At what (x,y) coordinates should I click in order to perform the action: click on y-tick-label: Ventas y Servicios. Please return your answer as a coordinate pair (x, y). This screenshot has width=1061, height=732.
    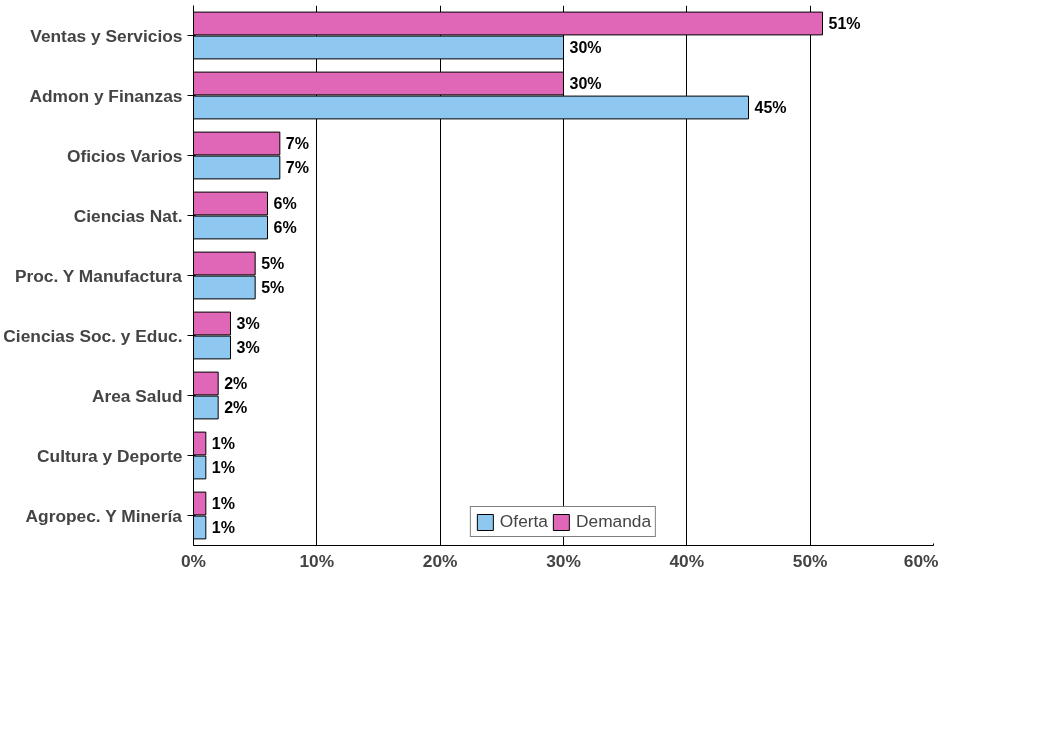
    Looking at the image, I should click on (106, 35).